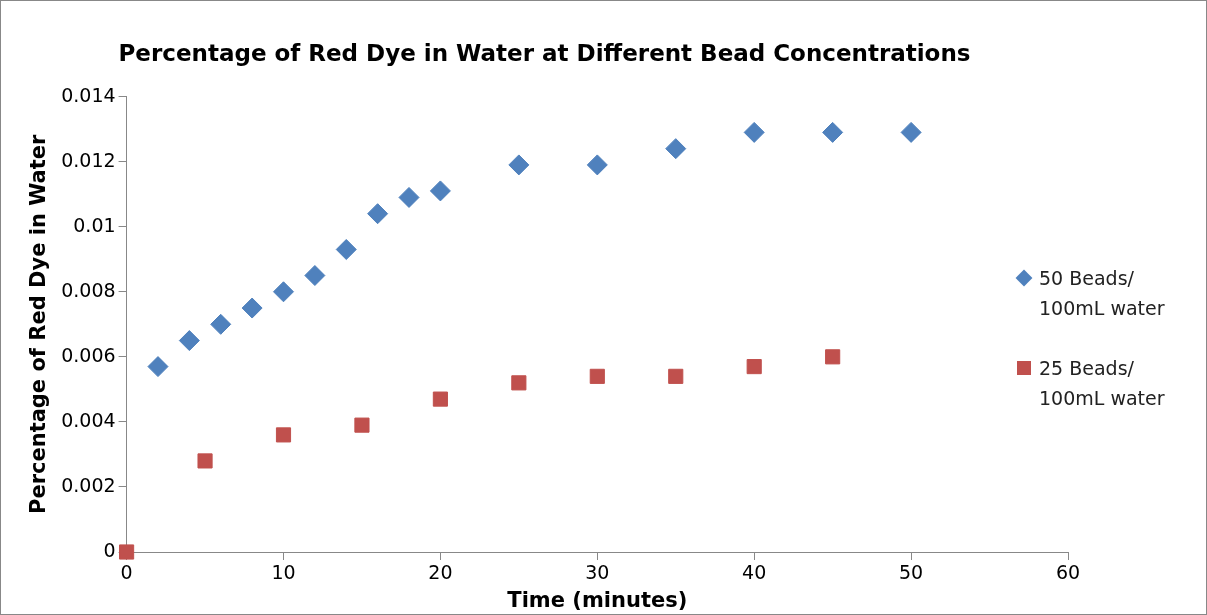 The image size is (1207, 615). What do you see at coordinates (911, 572) in the screenshot?
I see `x-tick-label: 50` at bounding box center [911, 572].